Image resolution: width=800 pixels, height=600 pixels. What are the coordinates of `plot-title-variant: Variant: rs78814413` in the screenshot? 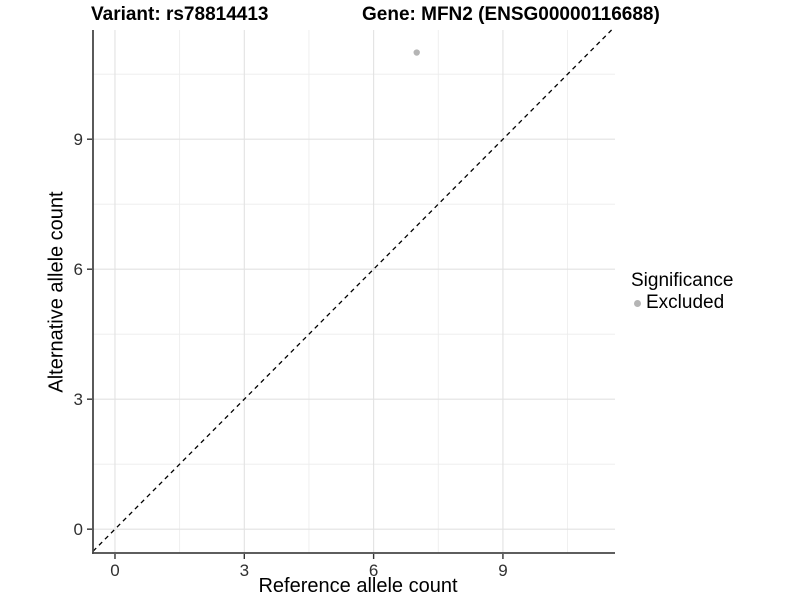 It's located at (180, 14).